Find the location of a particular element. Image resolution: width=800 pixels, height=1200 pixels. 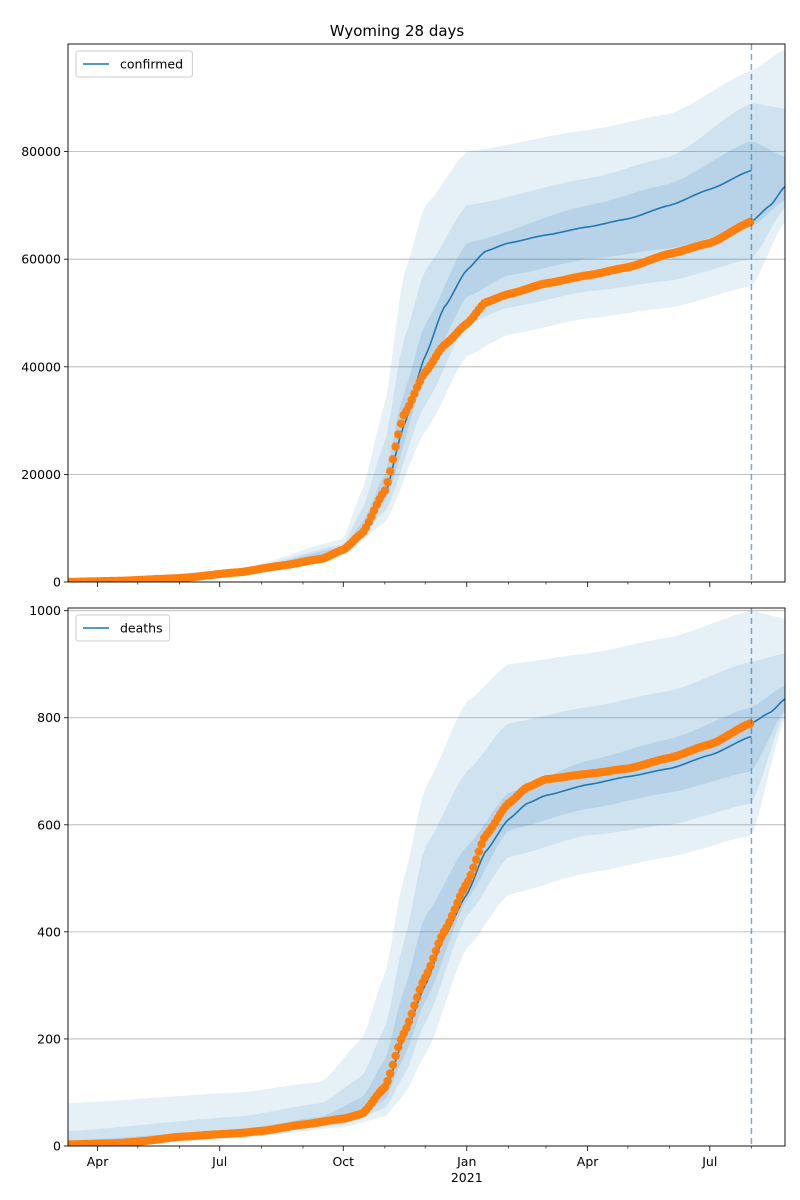

y-tick-label: 1000 is located at coordinates (45, 610).